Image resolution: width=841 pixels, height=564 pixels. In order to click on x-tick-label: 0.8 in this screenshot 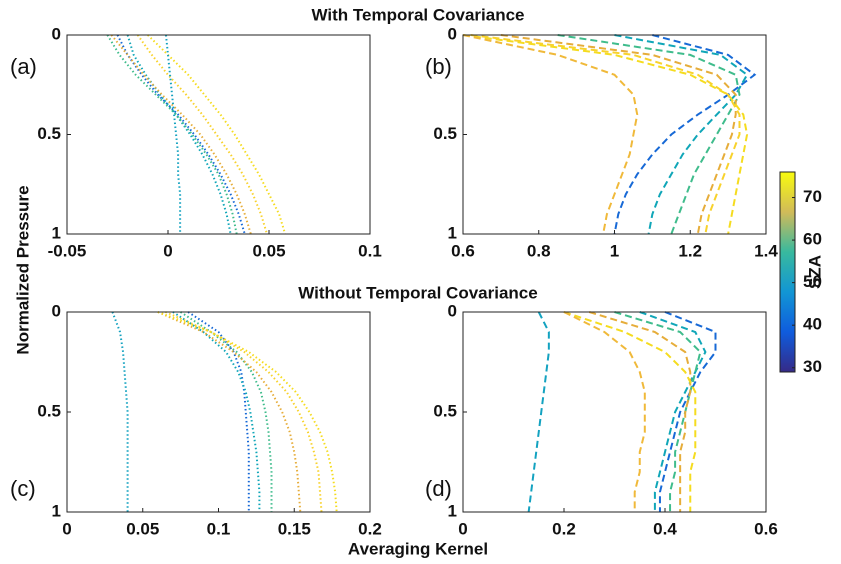, I will do `click(539, 250)`.